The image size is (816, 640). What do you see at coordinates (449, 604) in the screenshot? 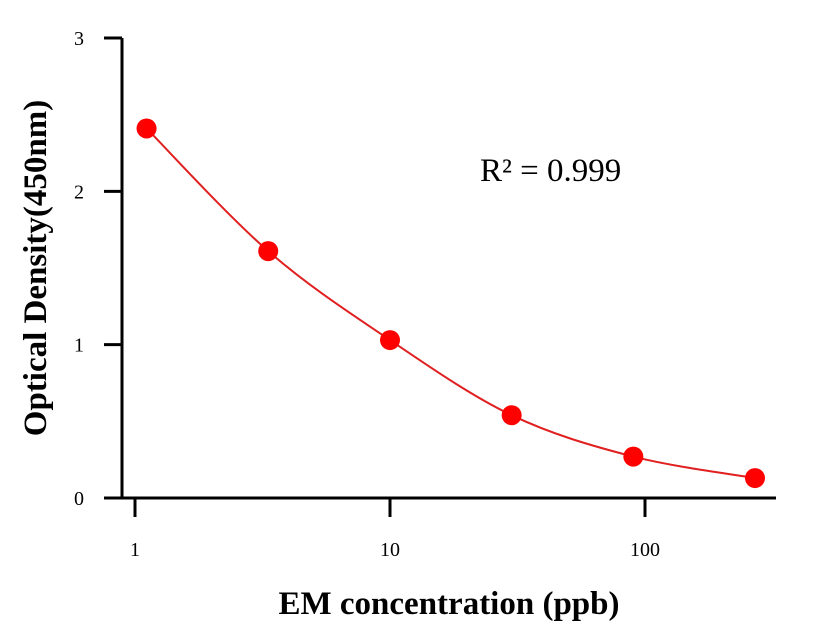
I see `x-axis-title: EM concentration (ppb)` at bounding box center [449, 604].